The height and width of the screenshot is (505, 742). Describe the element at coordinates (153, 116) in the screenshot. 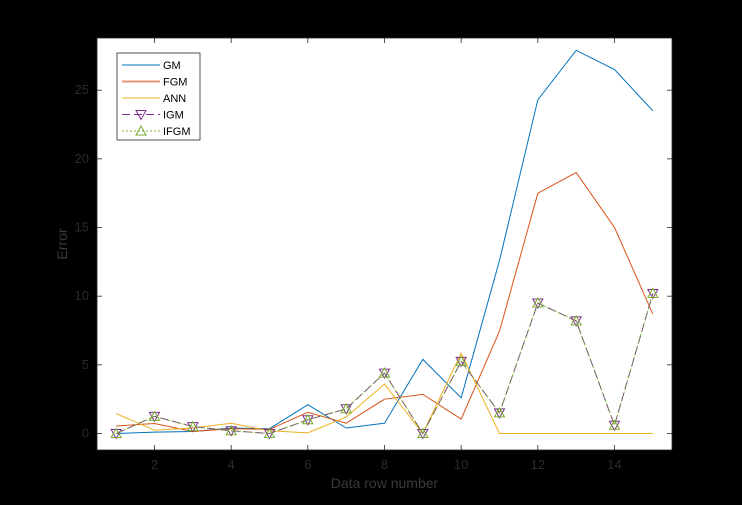

I see `legend-entry-igm: IGM` at that location.